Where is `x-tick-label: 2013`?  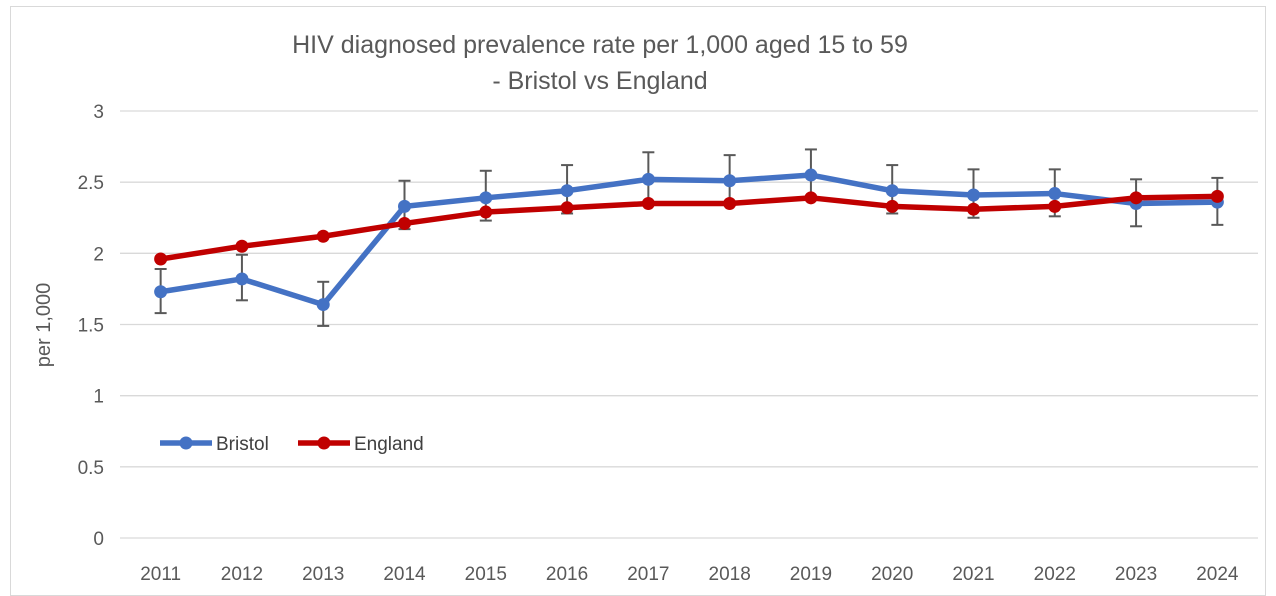
x-tick-label: 2013 is located at coordinates (323, 574).